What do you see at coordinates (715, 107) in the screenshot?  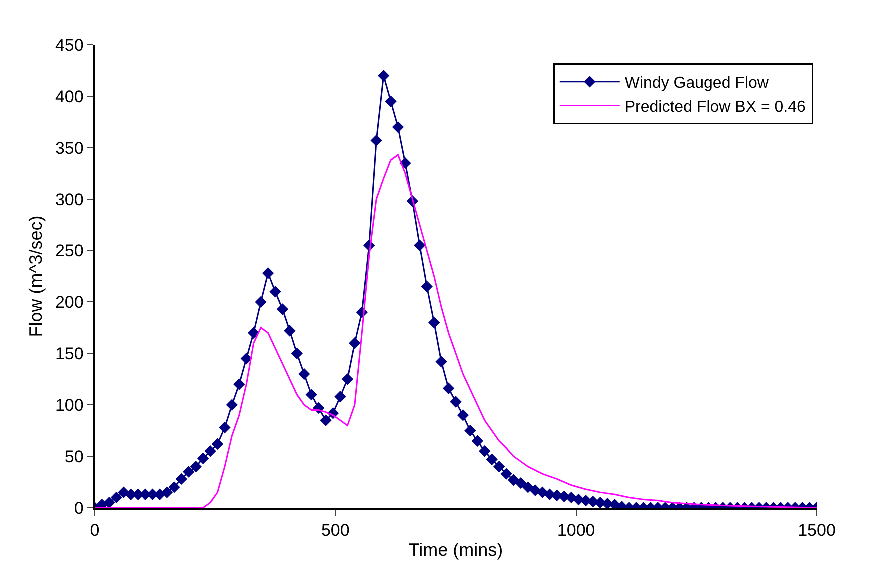 I see `legend-label: Predicted Flow BX = 0.46` at bounding box center [715, 107].